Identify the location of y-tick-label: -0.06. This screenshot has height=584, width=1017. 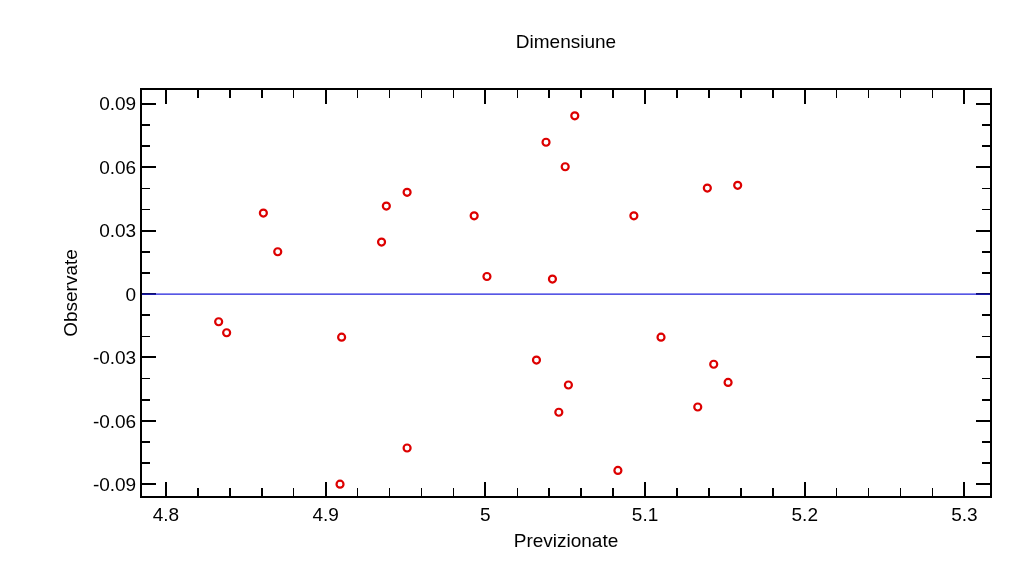
(114, 421).